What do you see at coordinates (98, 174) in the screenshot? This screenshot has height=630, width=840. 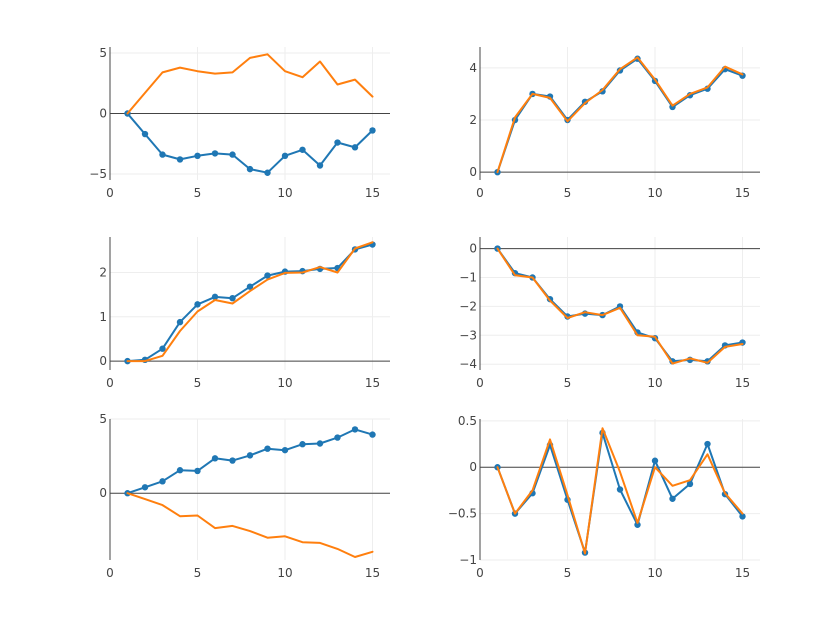 I see `y-tick-label: −5` at bounding box center [98, 174].